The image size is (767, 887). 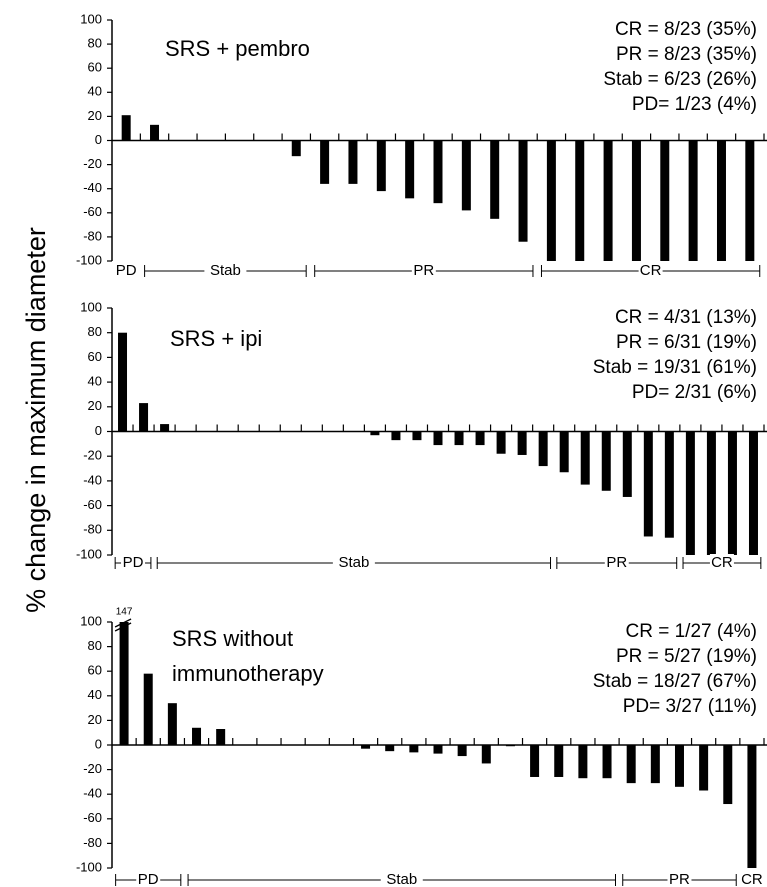 What do you see at coordinates (680, 79) in the screenshot?
I see `annotation: Stab = 6/23 (26%)` at bounding box center [680, 79].